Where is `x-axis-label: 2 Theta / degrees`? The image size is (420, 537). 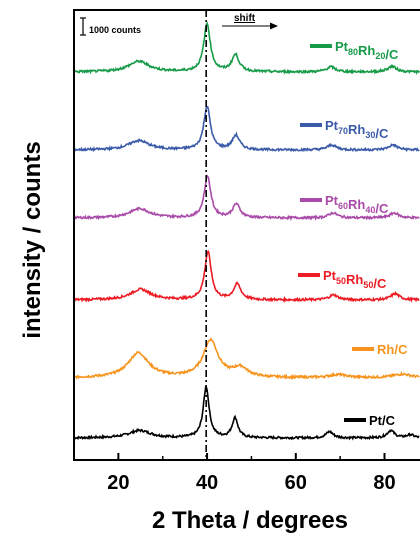 x-axis-label: 2 Theta / degrees is located at coordinates (250, 520).